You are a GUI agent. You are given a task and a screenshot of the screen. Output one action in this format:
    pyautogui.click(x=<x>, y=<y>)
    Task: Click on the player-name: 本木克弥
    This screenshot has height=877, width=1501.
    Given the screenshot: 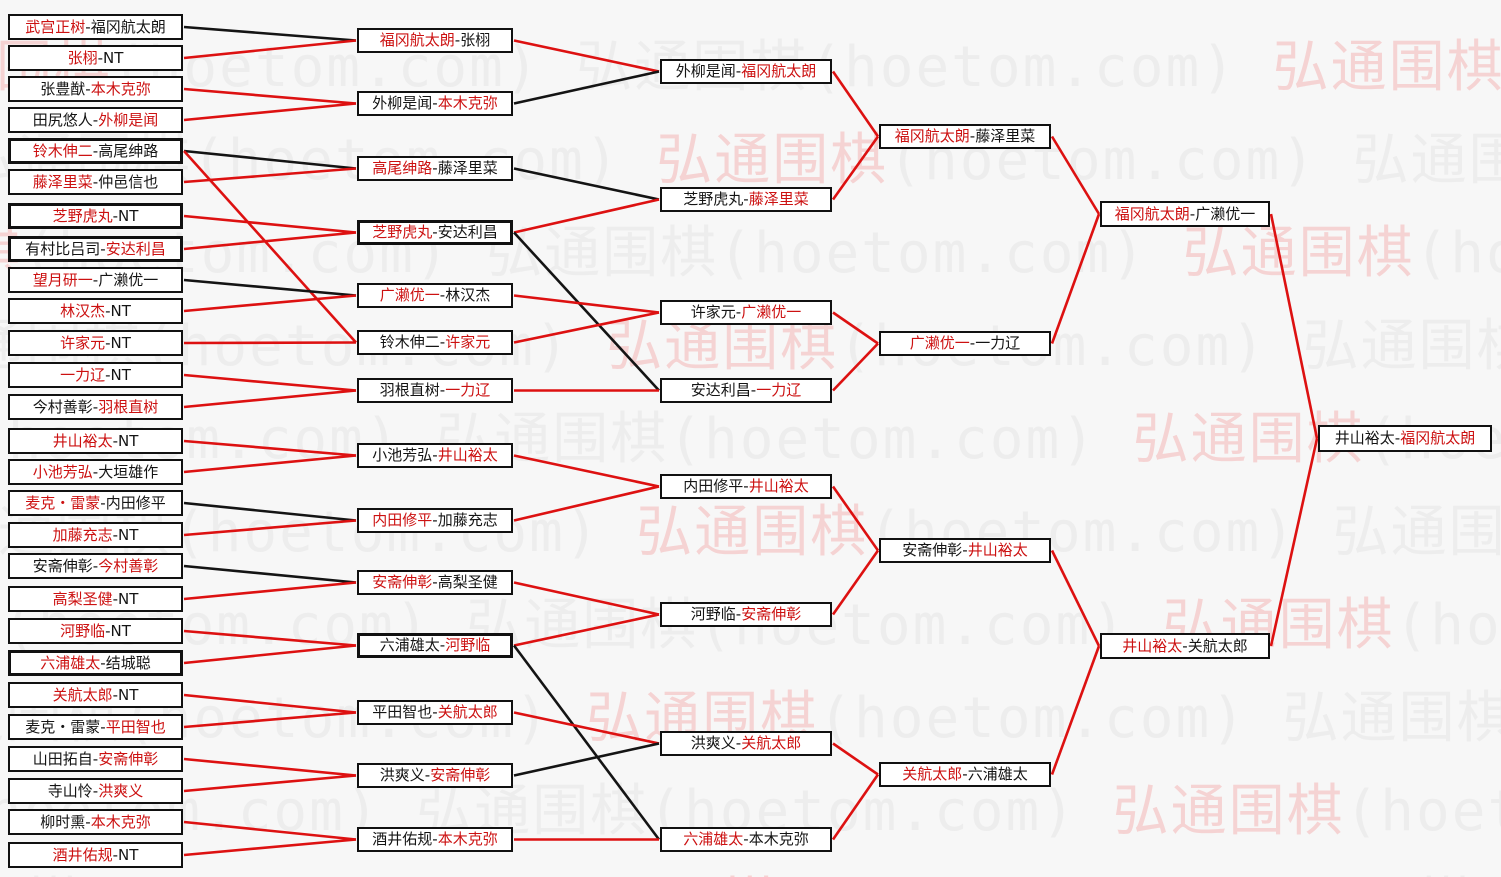 What is the action you would take?
    pyautogui.click(x=120, y=822)
    